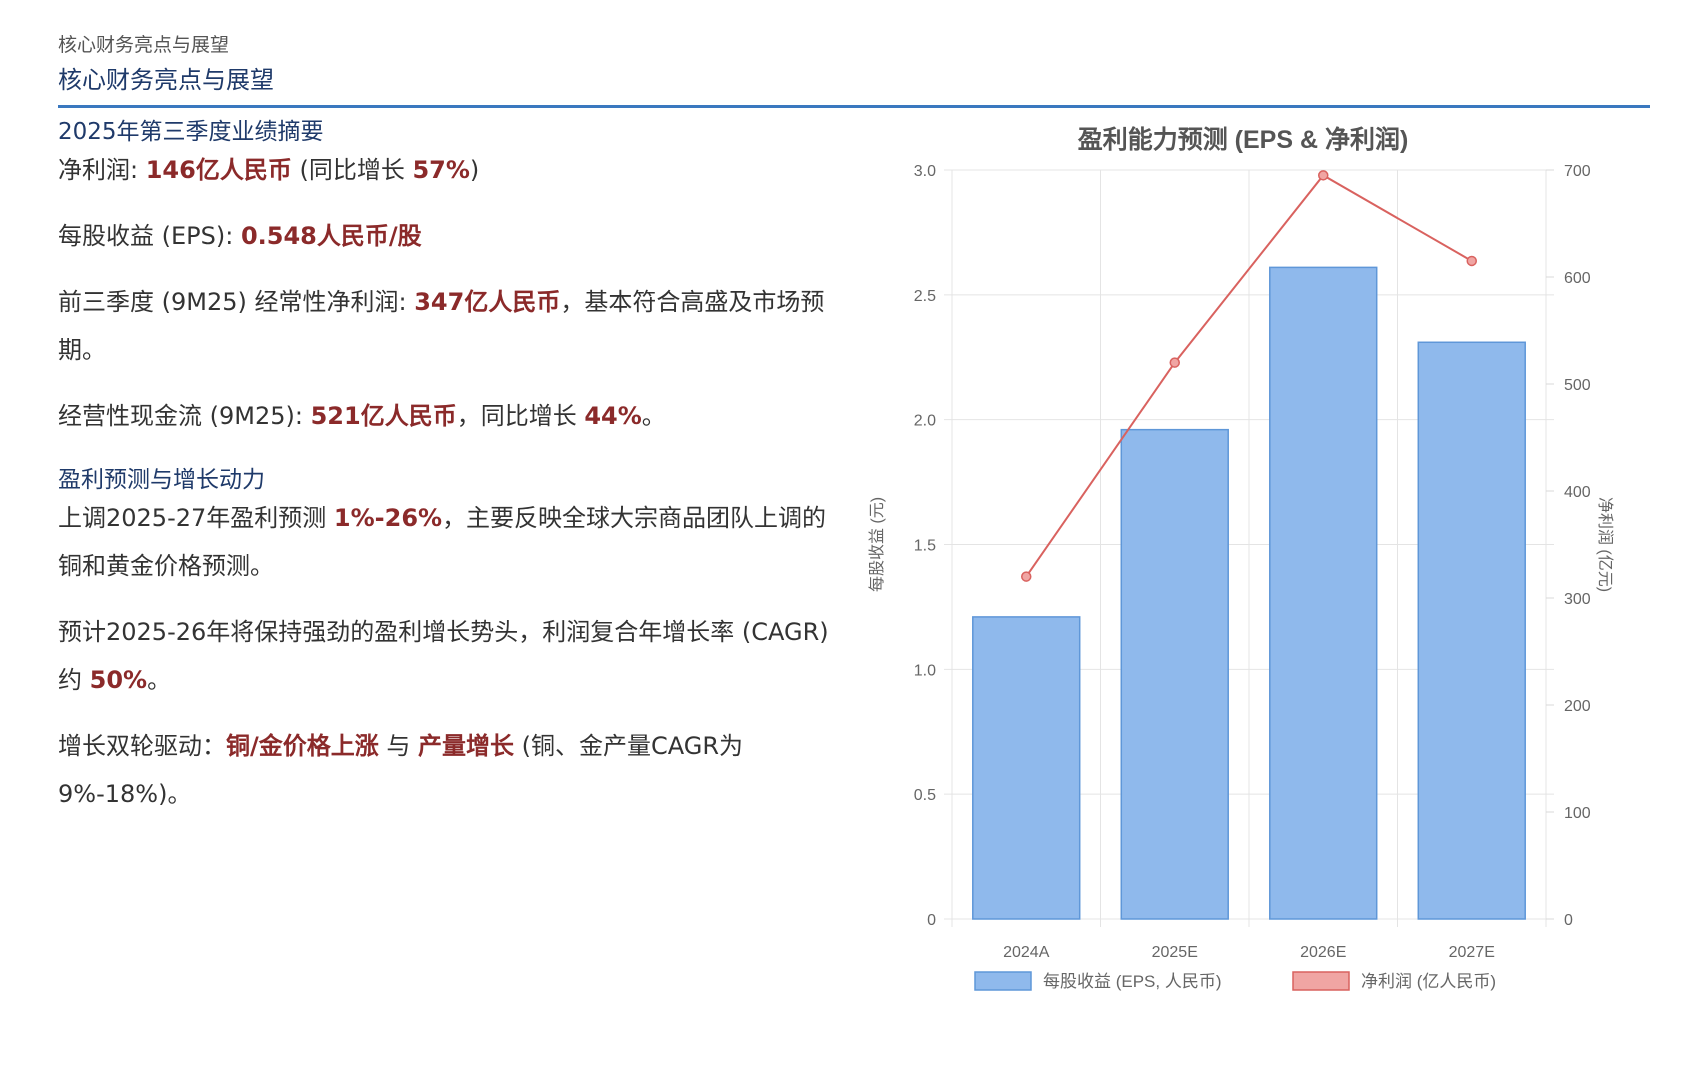 Image resolution: width=1694 pixels, height=1080 pixels. What do you see at coordinates (1323, 175) in the screenshot?
I see `point-2026E` at bounding box center [1323, 175].